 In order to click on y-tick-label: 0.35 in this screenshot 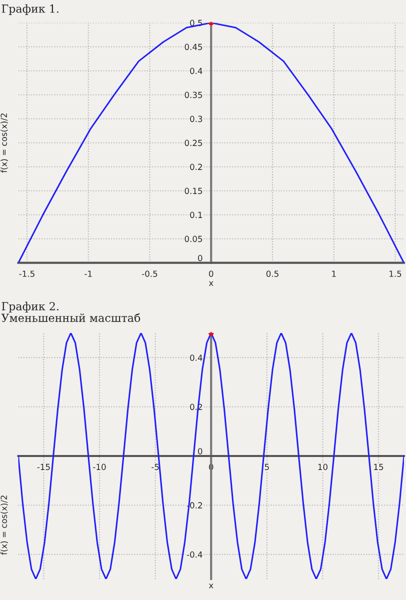, I will do `click(193, 95)`.